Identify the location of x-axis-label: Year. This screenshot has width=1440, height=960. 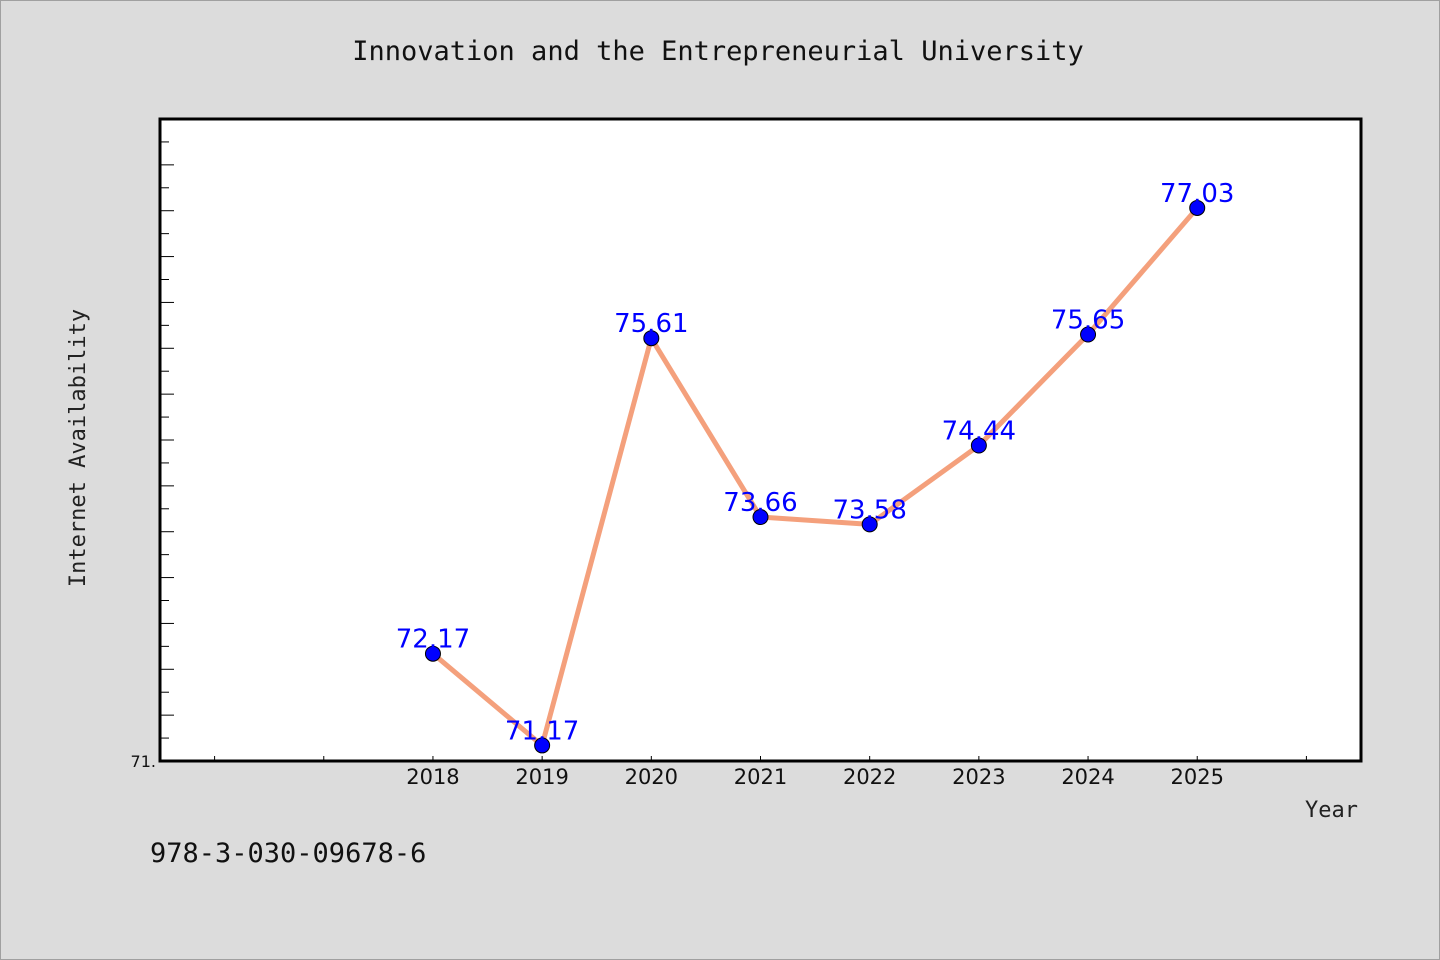
(1331, 810).